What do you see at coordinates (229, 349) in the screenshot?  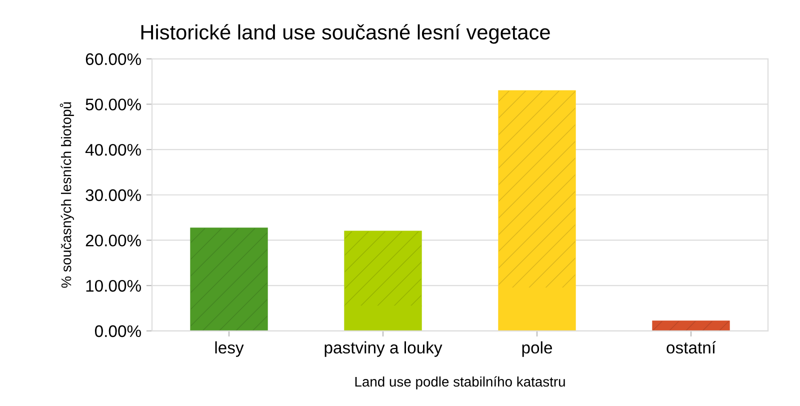 I see `x-tick-label: lesy` at bounding box center [229, 349].